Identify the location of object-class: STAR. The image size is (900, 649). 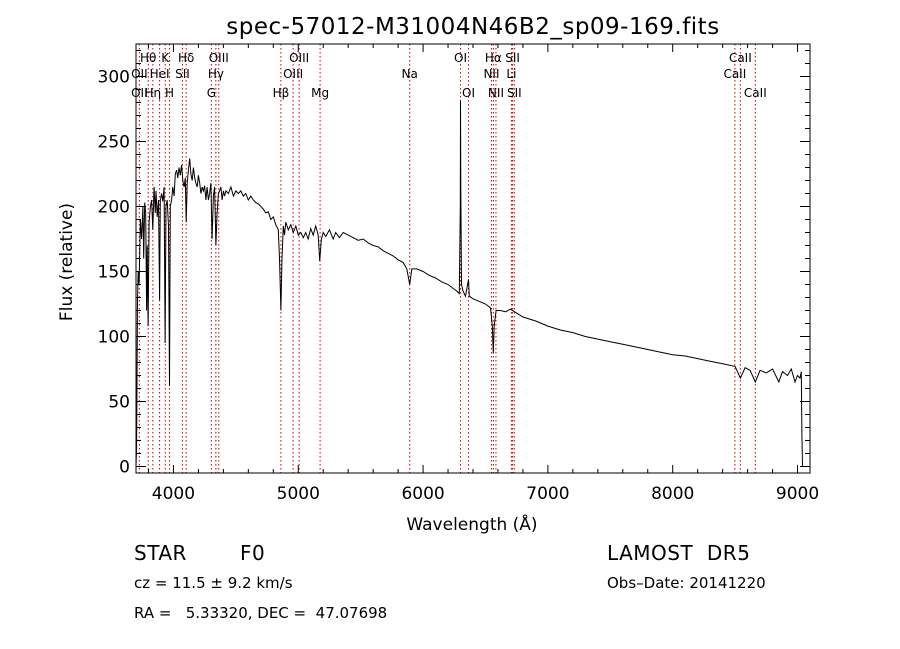
(160, 553).